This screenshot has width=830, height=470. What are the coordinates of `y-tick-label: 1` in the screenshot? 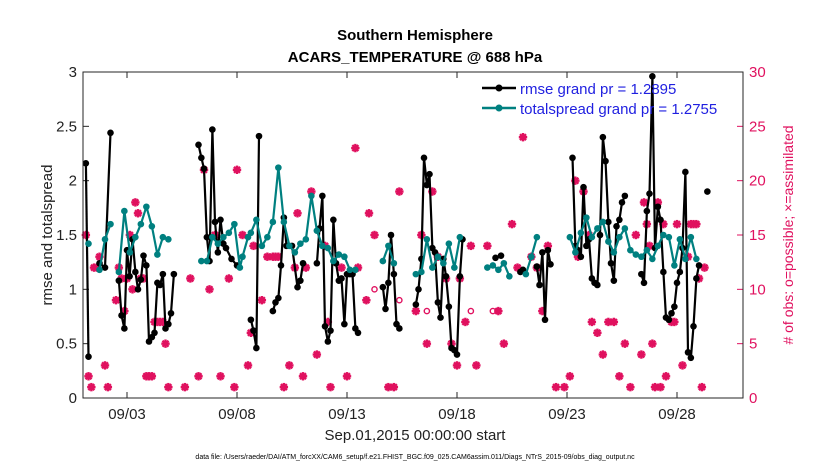 It's located at (73, 289).